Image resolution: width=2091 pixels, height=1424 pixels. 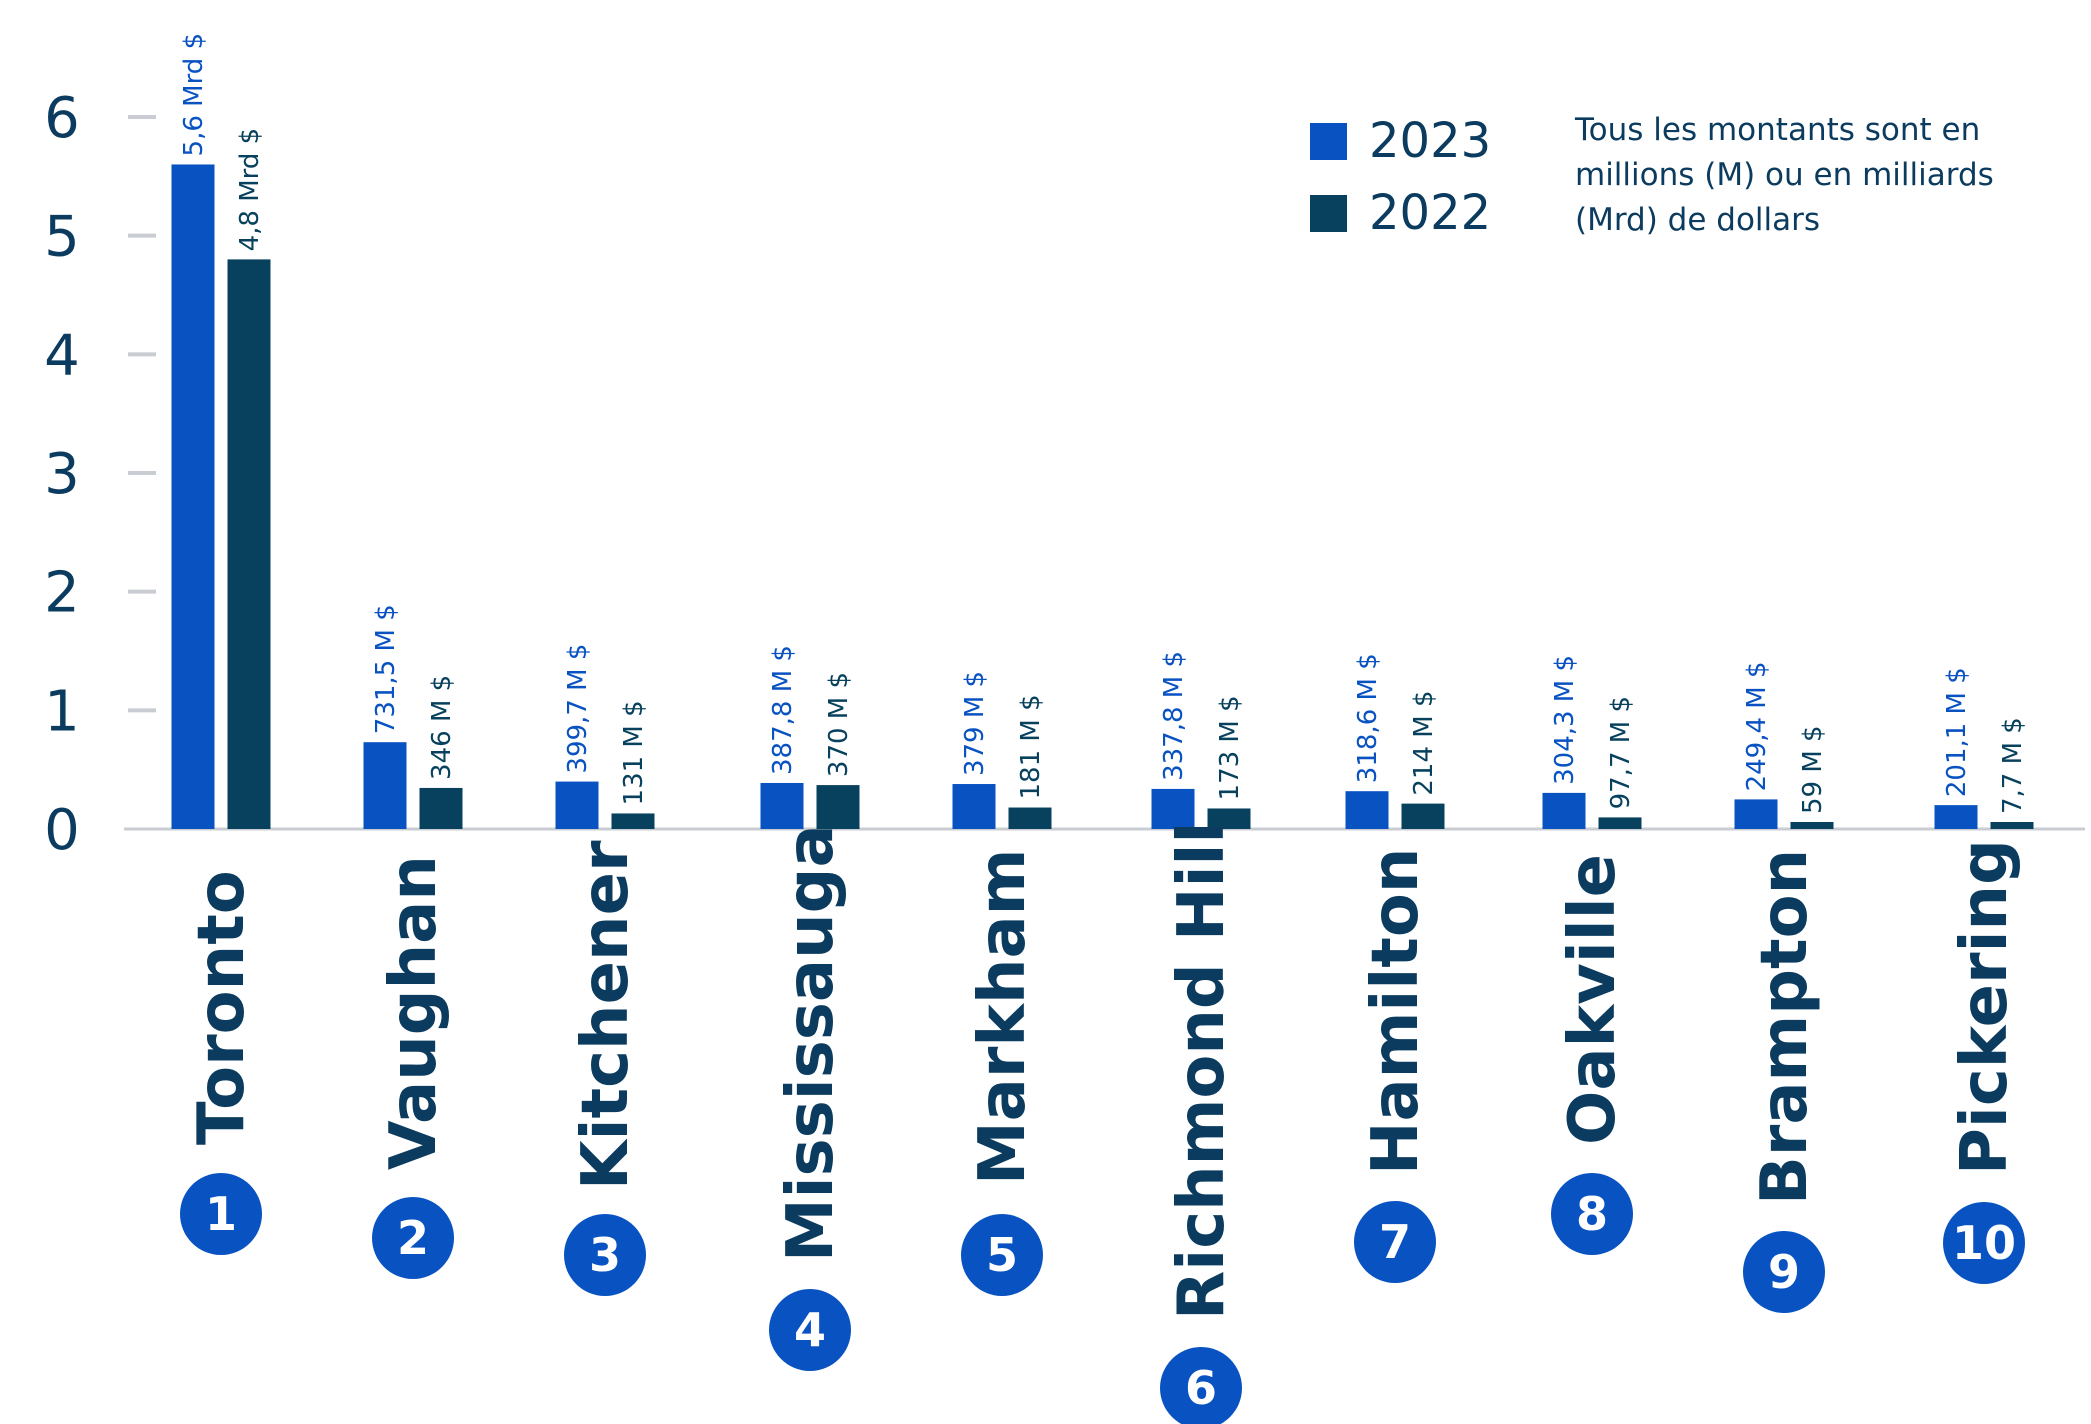 What do you see at coordinates (62, 474) in the screenshot?
I see `y-tick-label: 3` at bounding box center [62, 474].